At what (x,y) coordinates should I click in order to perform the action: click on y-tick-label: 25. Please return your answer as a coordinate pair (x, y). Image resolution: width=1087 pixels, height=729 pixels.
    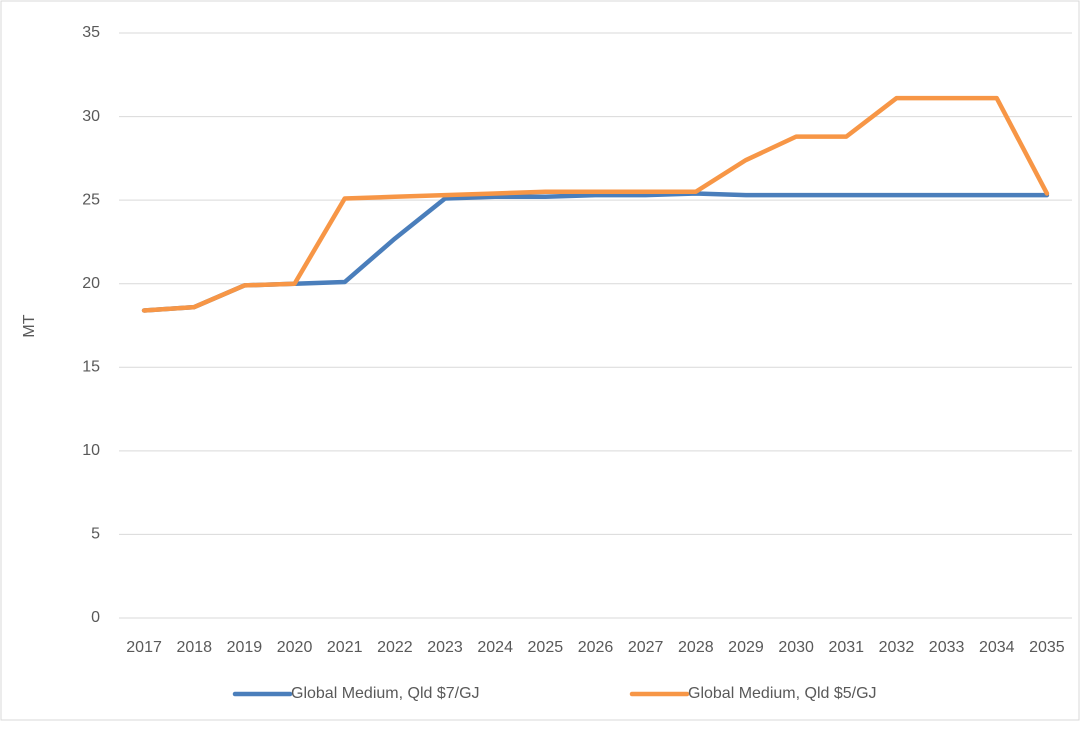
    Looking at the image, I should click on (91, 199).